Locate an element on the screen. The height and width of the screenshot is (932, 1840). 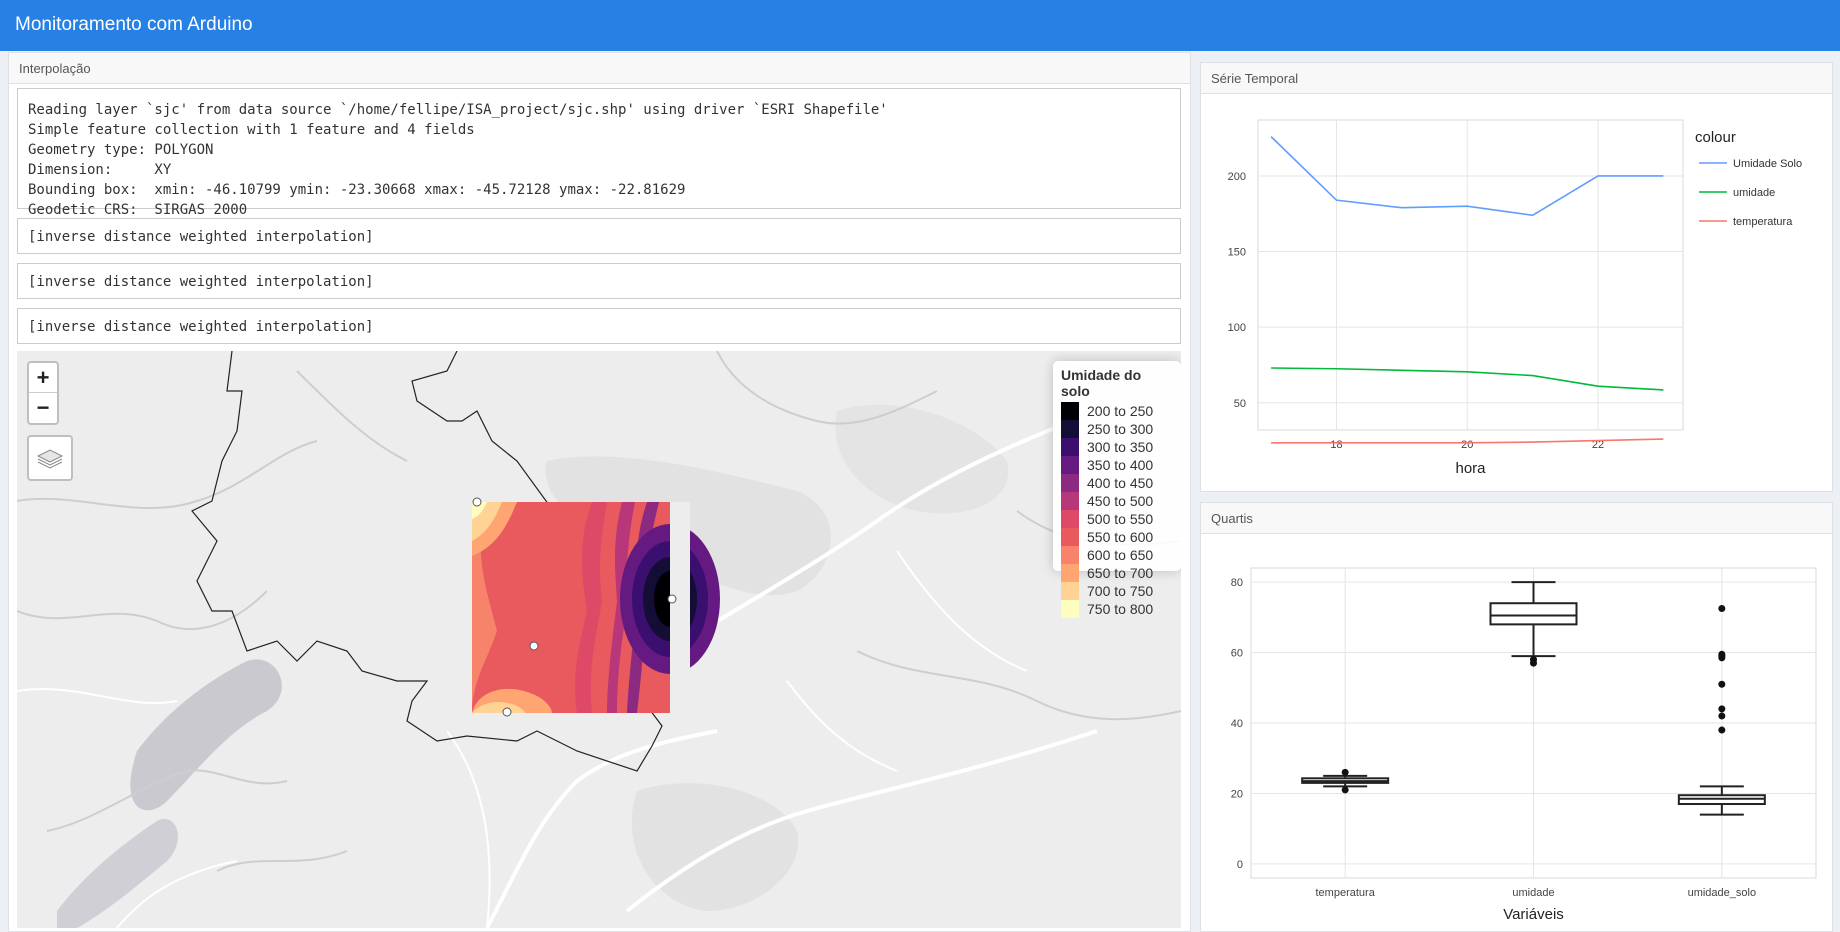
zoom-control: + − is located at coordinates (43, 393).